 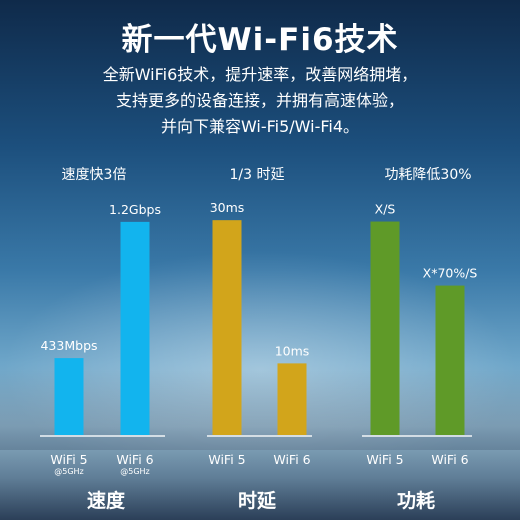 I want to click on value-label-1-2: 1.2Gbps, so click(x=135, y=209).